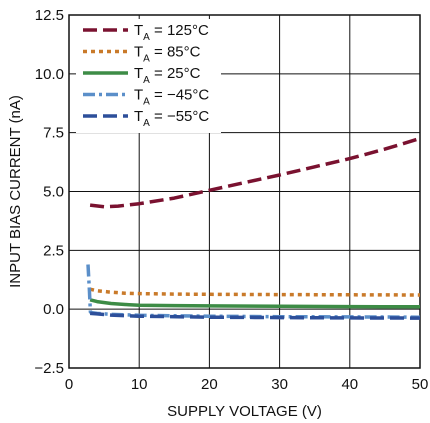 The height and width of the screenshot is (423, 430). Describe the element at coordinates (15, 191) in the screenshot. I see `y-axis-label: INPUT BIAS CURRENT (nA)` at that location.